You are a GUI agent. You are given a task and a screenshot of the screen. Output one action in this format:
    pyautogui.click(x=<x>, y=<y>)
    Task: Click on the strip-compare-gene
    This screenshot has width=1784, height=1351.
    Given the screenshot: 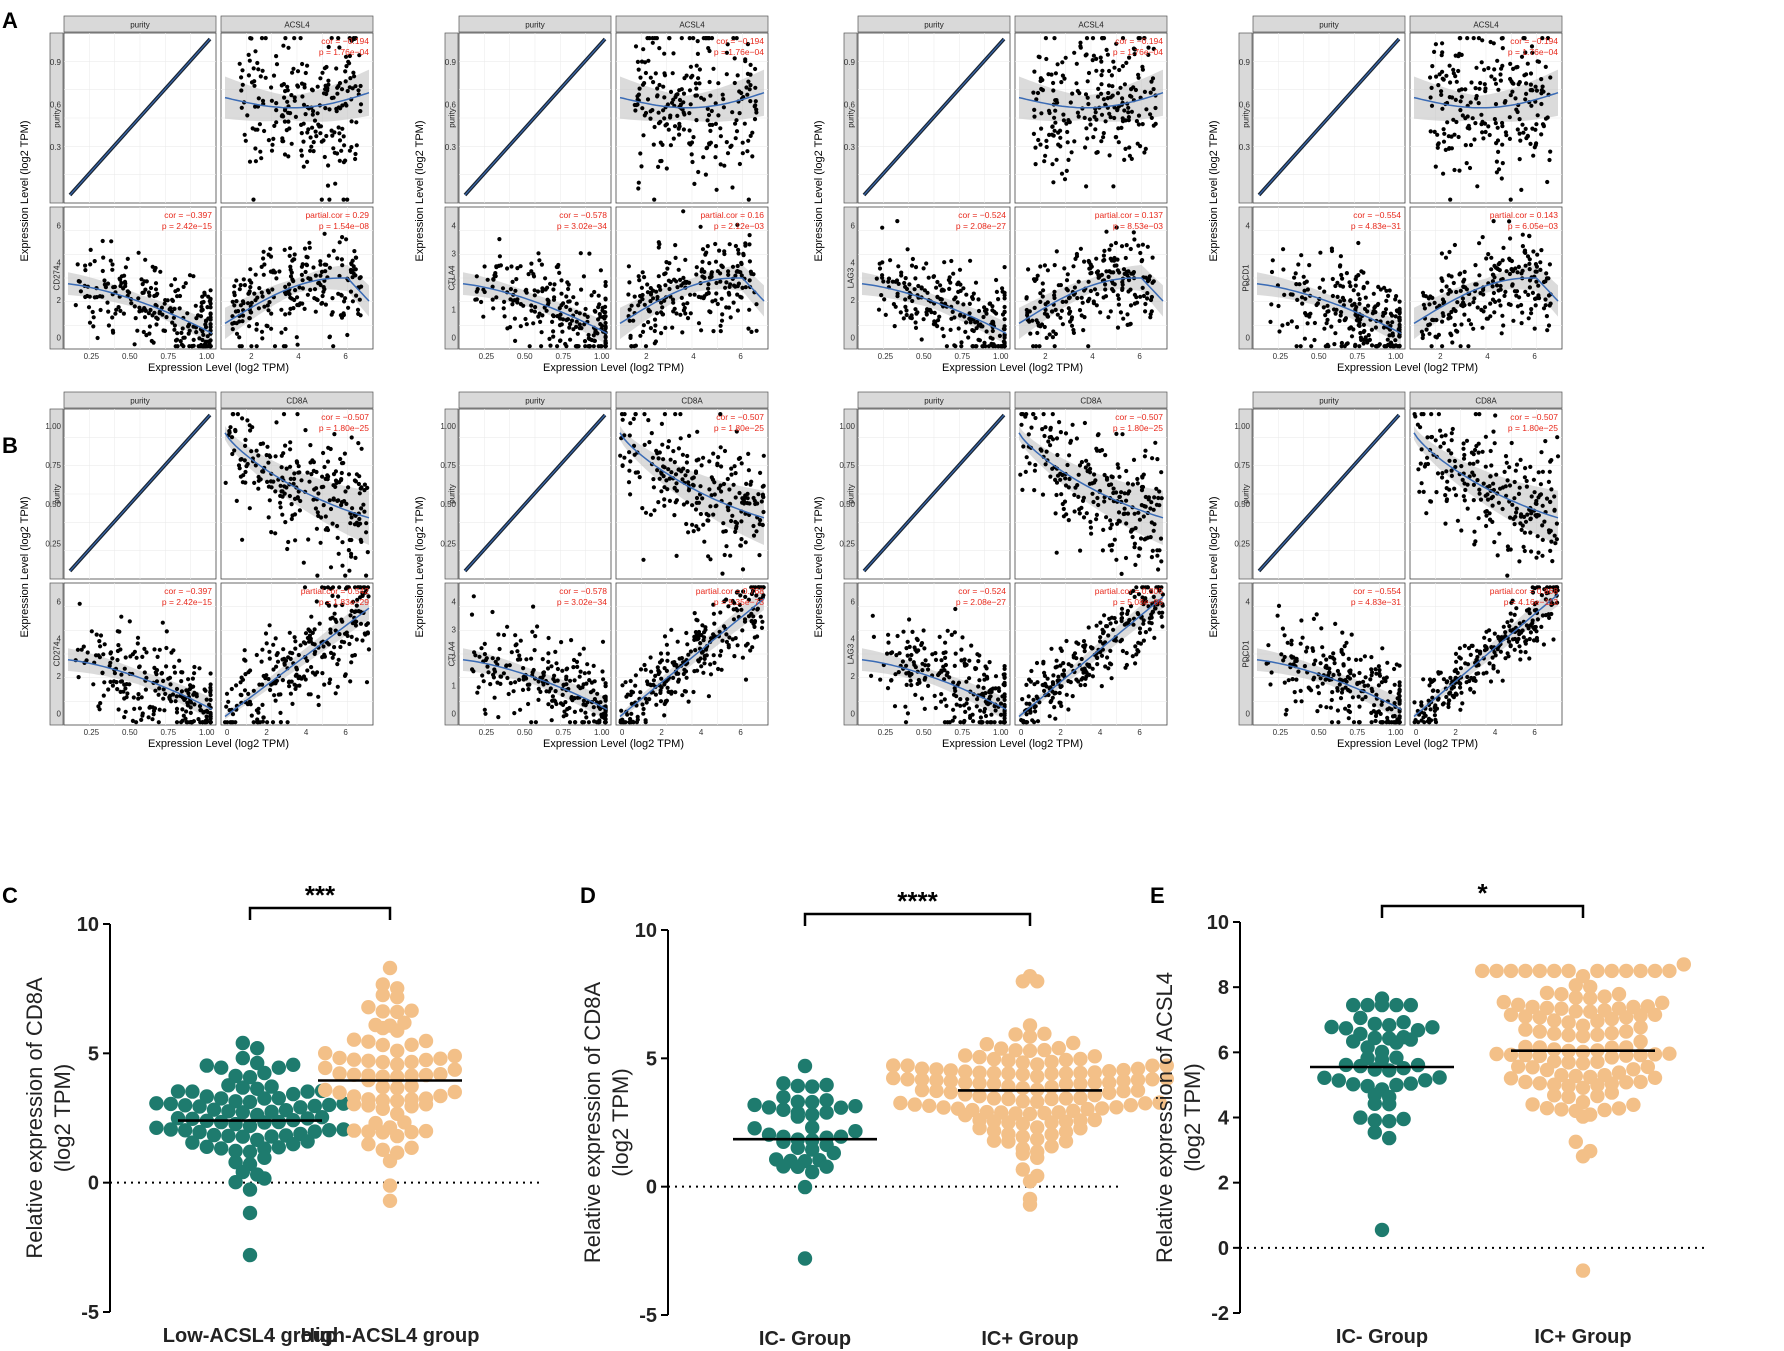 What is the action you would take?
    pyautogui.click(x=297, y=400)
    